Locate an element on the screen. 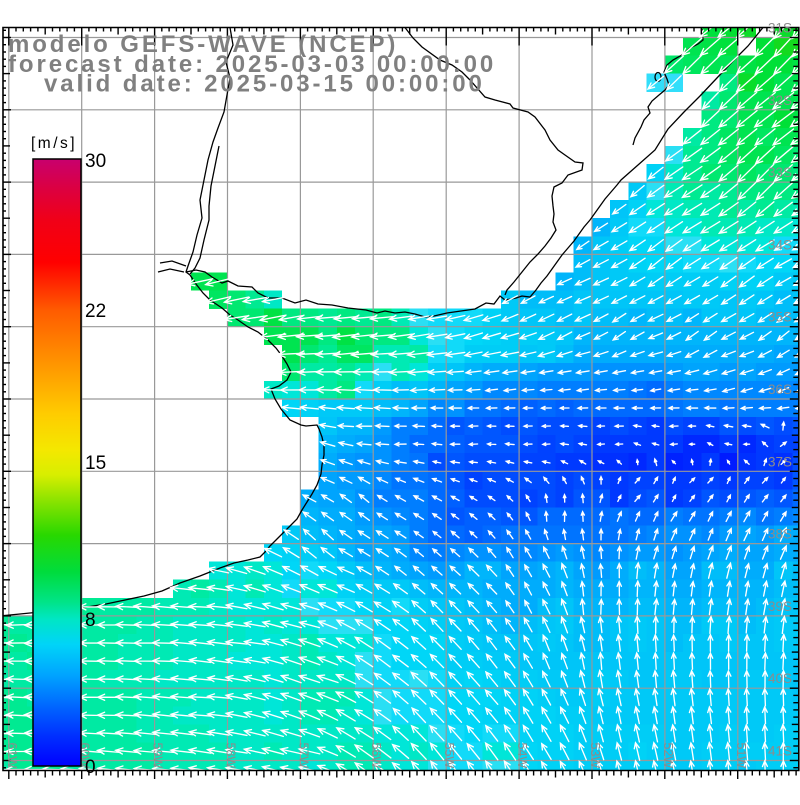  svg-text: 33S is located at coordinates (780, 172).